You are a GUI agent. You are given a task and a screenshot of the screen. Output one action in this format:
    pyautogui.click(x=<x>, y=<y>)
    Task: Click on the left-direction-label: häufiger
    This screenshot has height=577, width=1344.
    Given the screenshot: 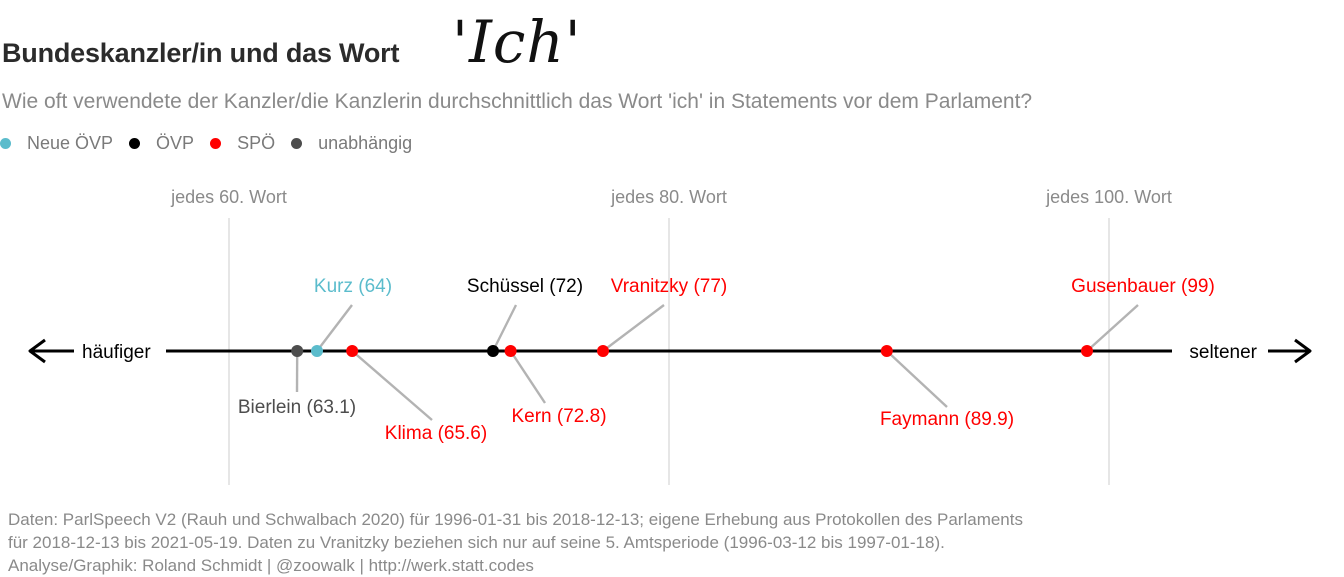 What is the action you would take?
    pyautogui.click(x=116, y=352)
    